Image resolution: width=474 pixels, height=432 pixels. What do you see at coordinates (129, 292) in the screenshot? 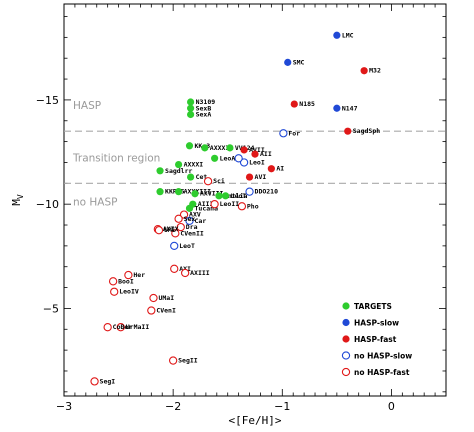
I see `point-label: LeoIV` at bounding box center [129, 292].